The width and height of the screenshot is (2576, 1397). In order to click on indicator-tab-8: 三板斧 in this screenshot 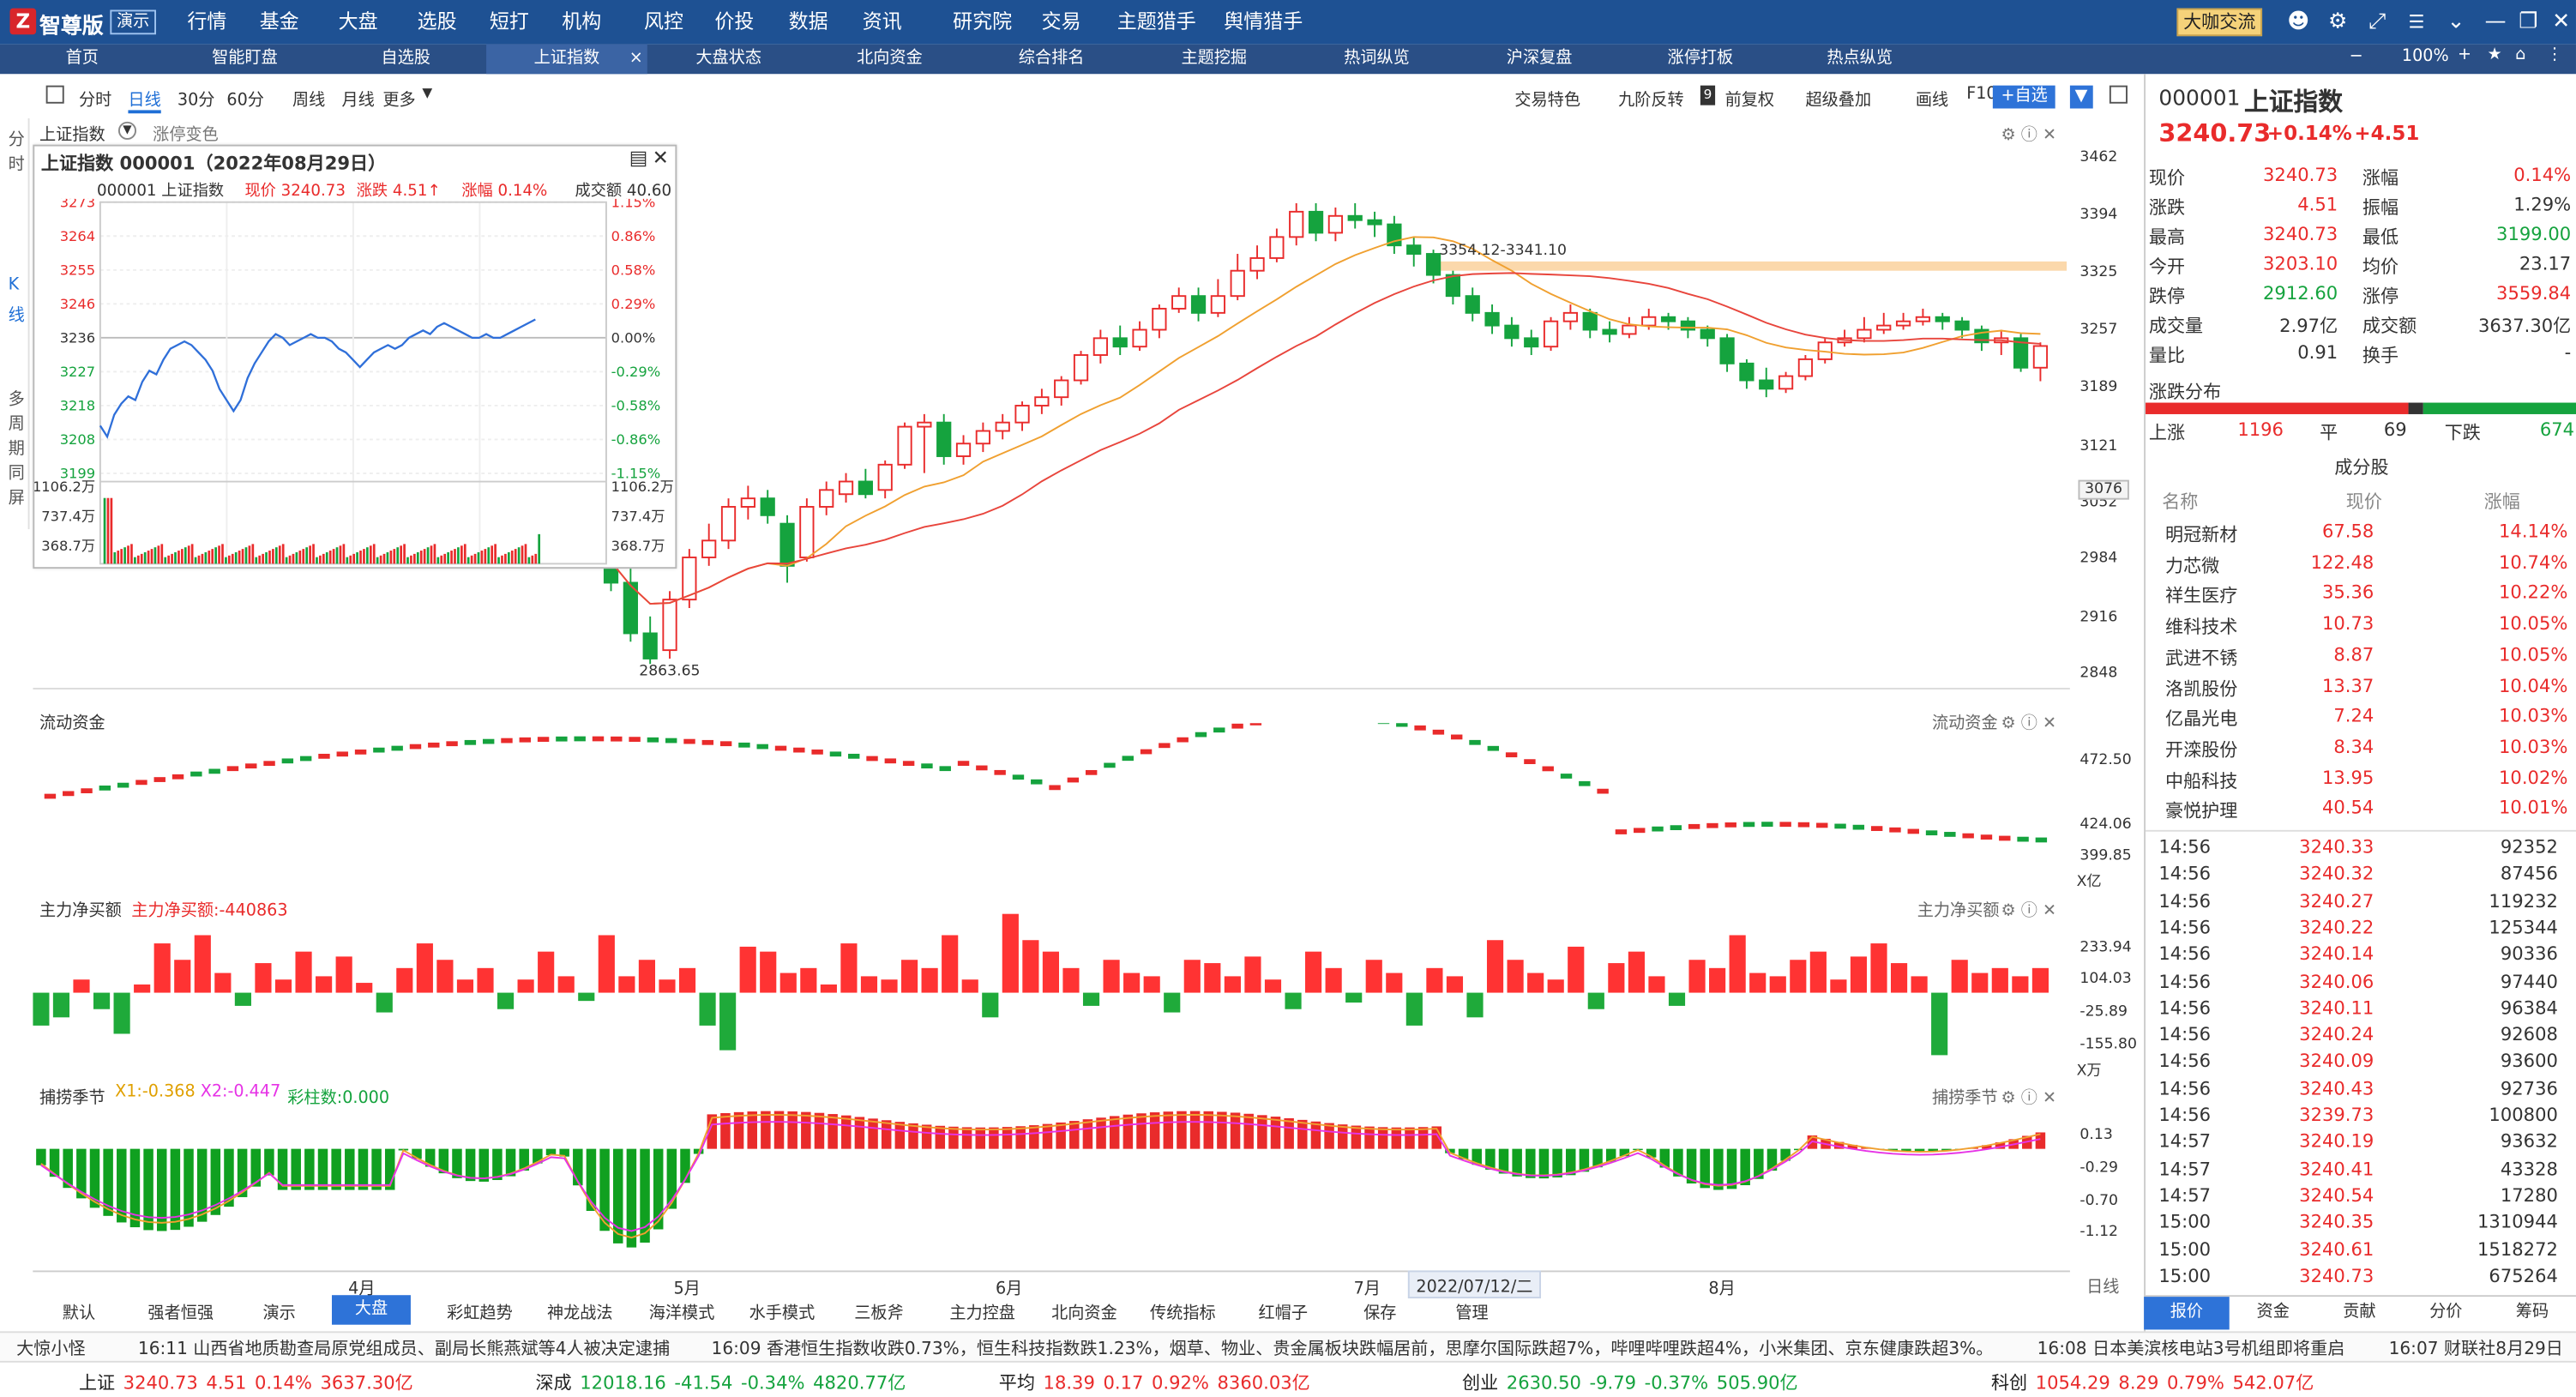, I will do `click(879, 1314)`.